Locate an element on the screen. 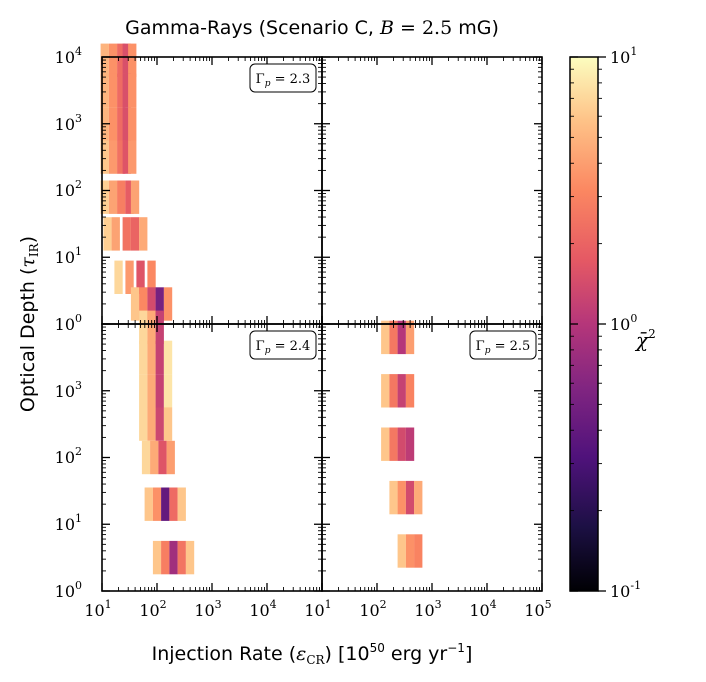 This screenshot has width=706, height=682. x-axis-label: Injection Rate (εCR) [1050 erg yr−1] is located at coordinates (312, 654).